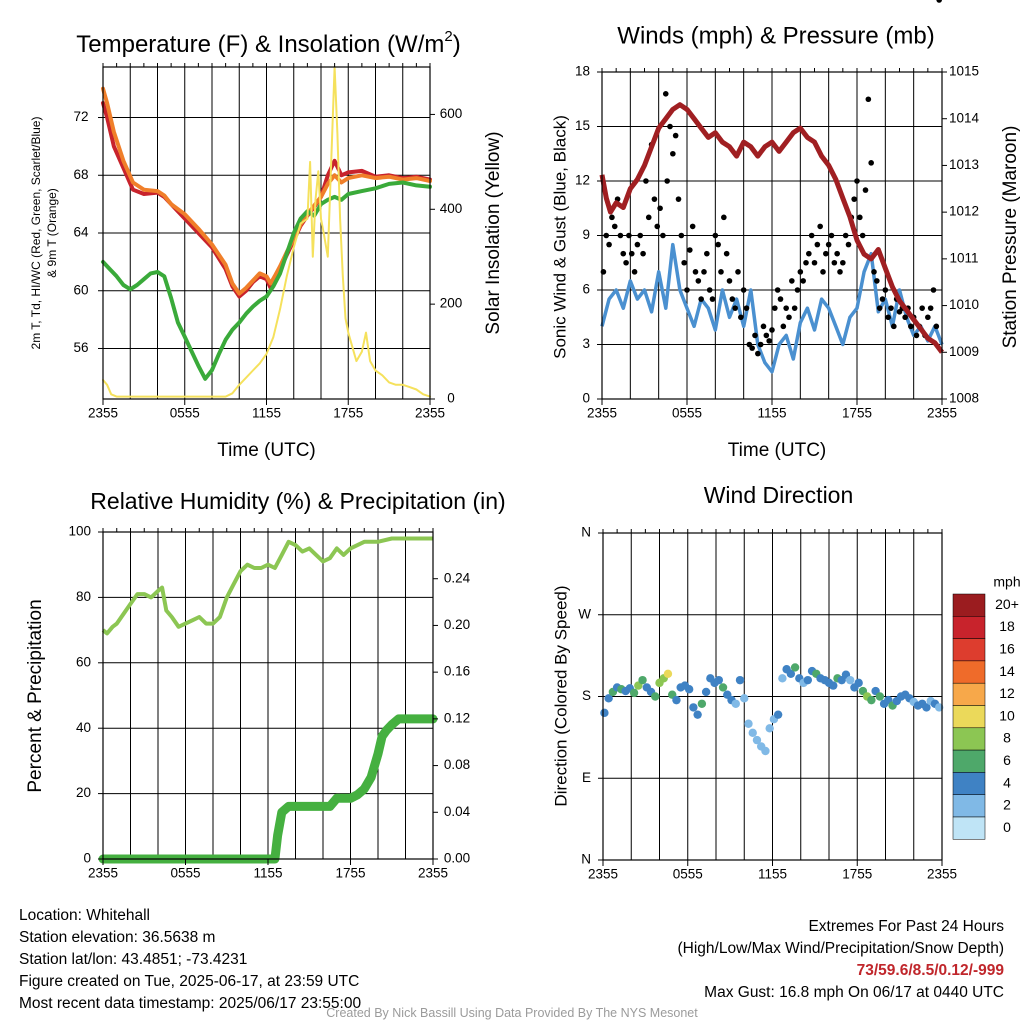 The width and height of the screenshot is (1024, 1024). What do you see at coordinates (586, 234) in the screenshot?
I see `y-tick-label: 9` at bounding box center [586, 234].